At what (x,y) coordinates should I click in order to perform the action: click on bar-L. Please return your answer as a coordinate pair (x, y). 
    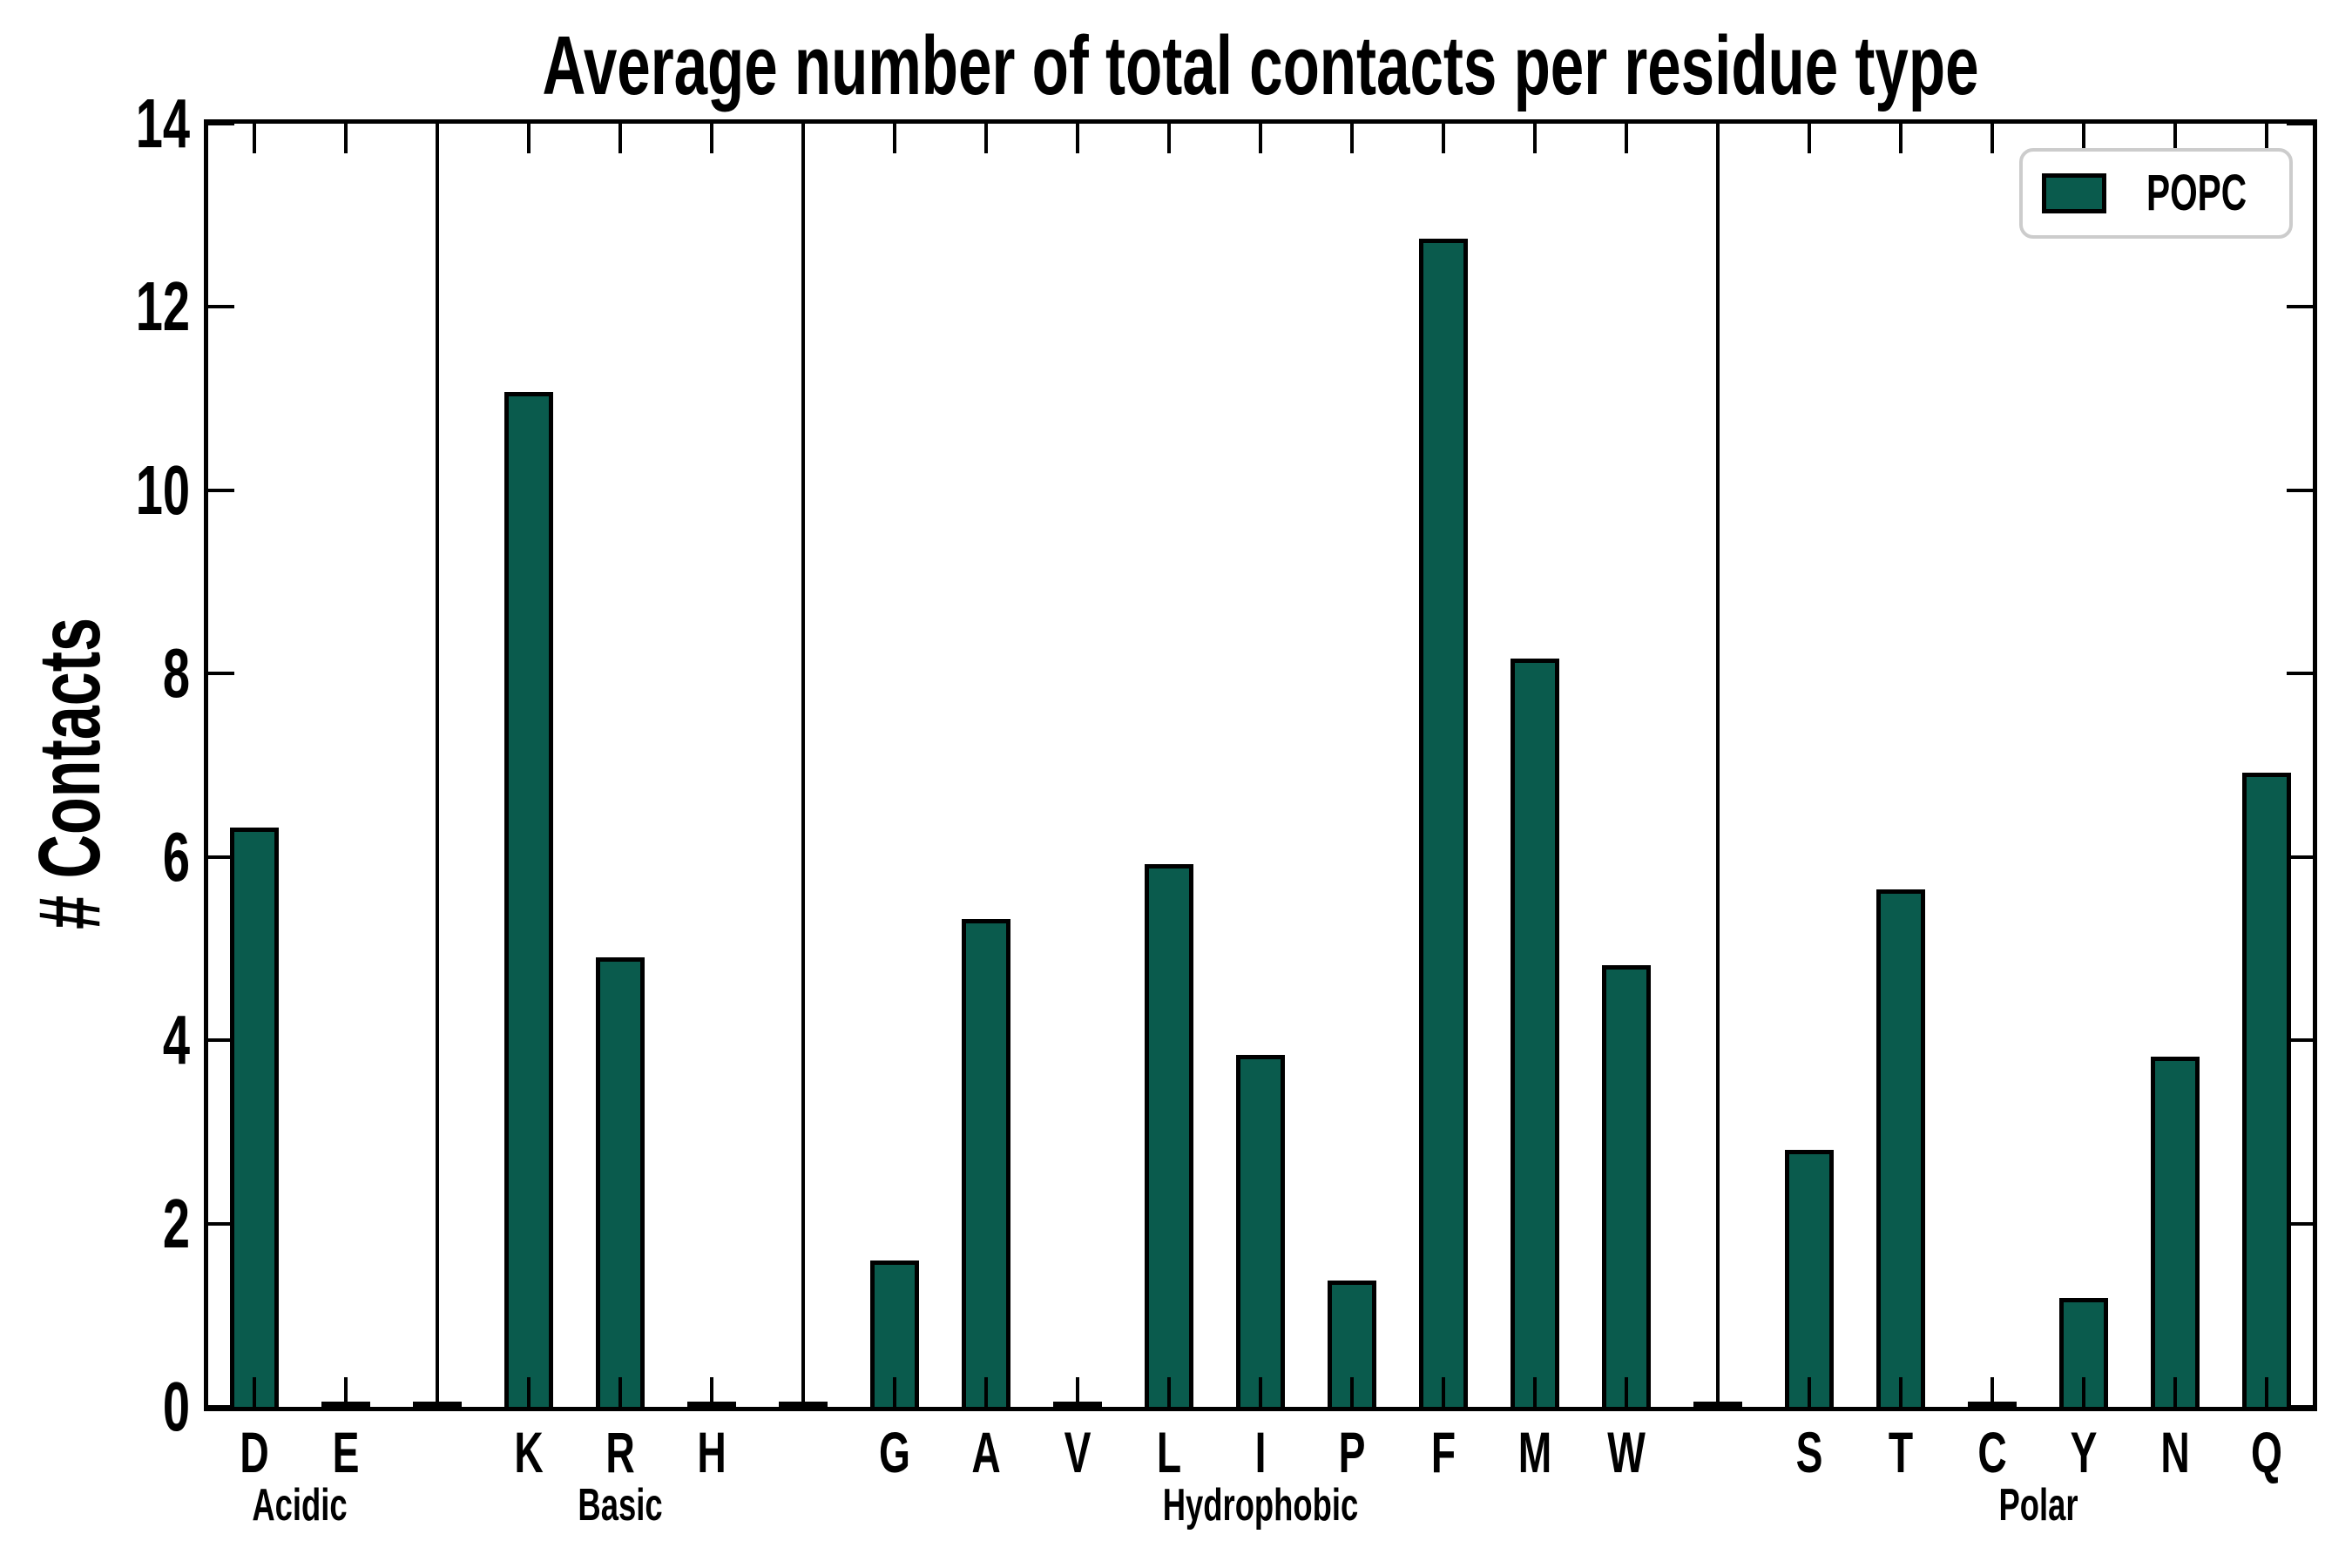
    Looking at the image, I should click on (1168, 1135).